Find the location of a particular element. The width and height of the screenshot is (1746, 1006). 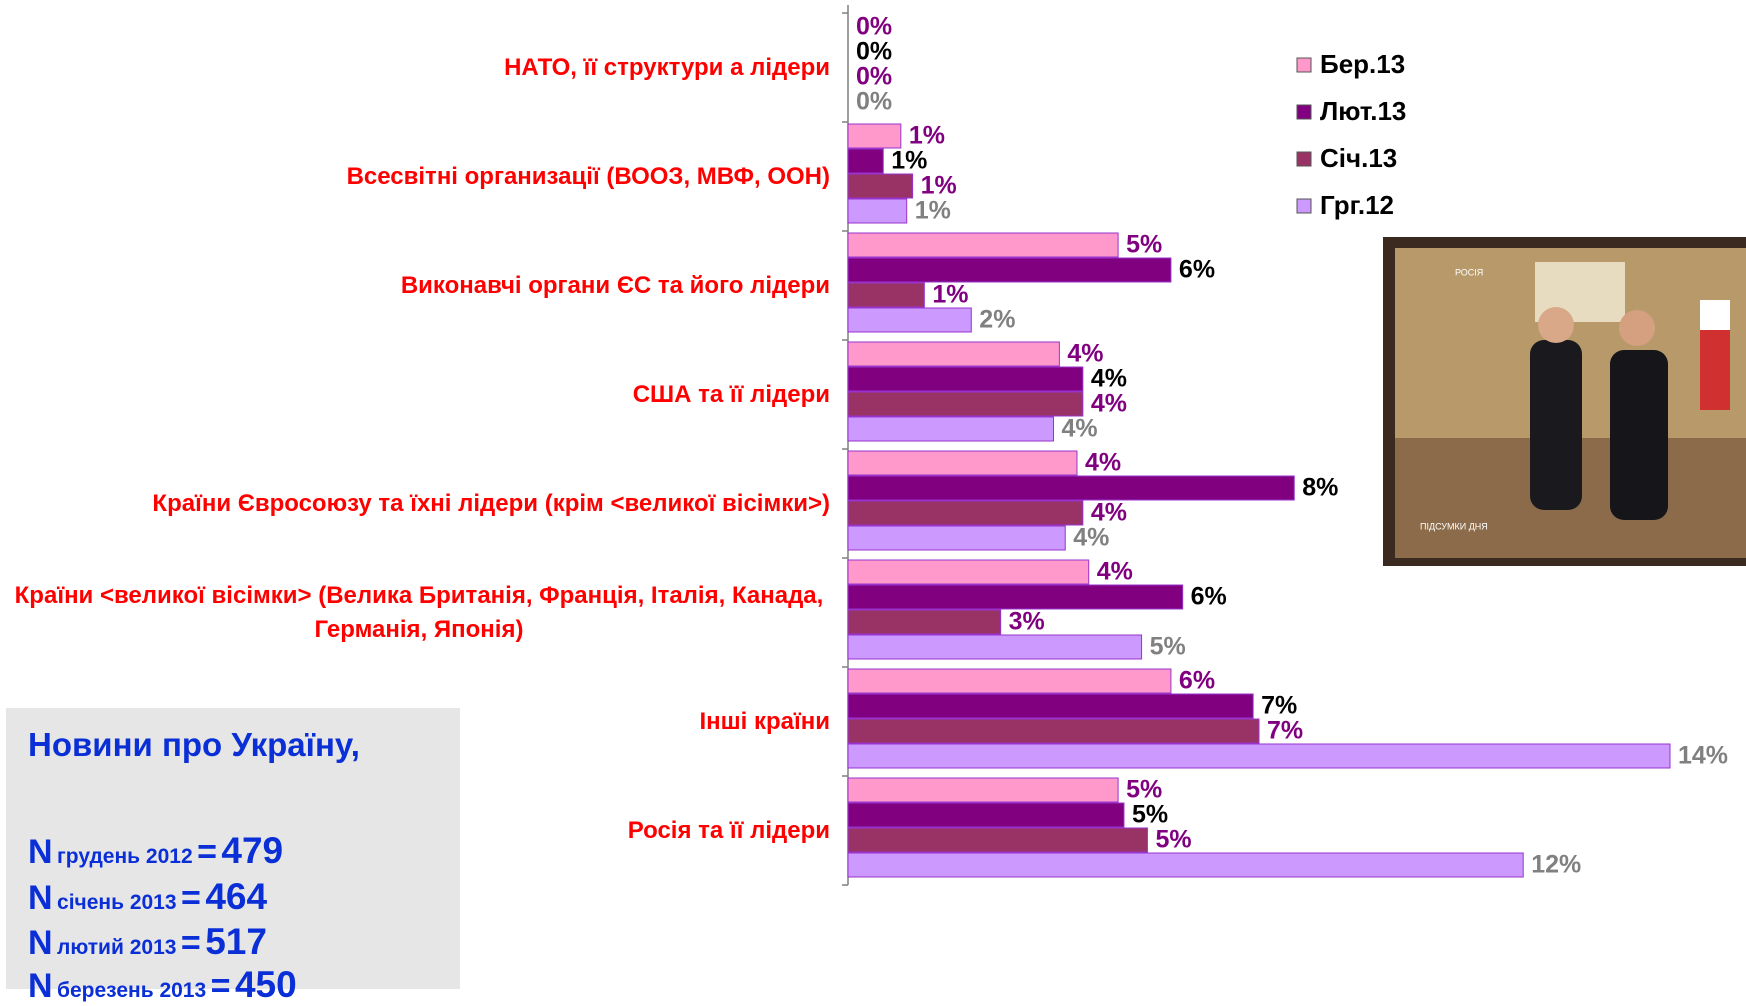

month: лютий 2013 is located at coordinates (117, 947).